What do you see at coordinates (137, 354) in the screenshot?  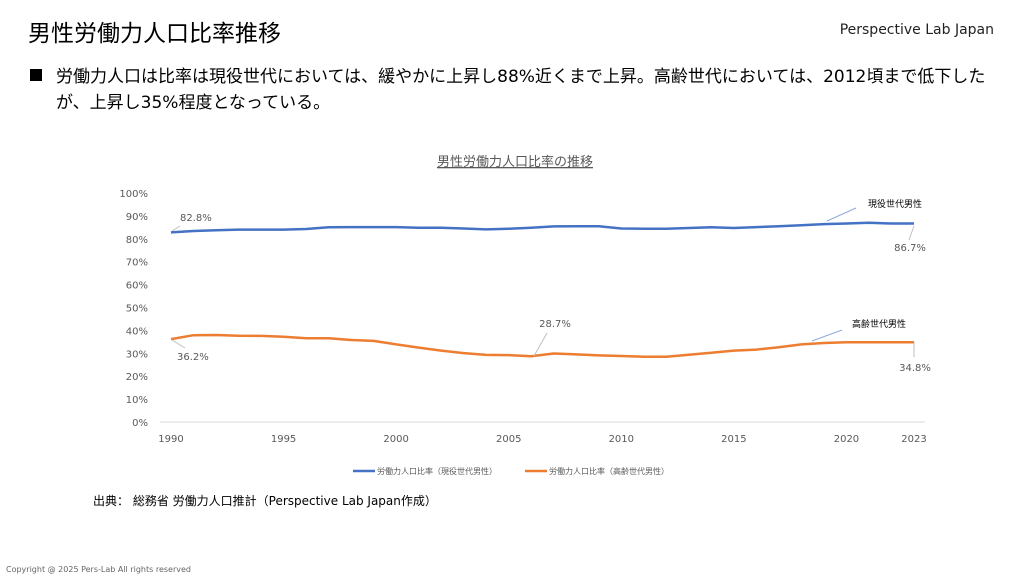 I see `y-tick-label: 30%` at bounding box center [137, 354].